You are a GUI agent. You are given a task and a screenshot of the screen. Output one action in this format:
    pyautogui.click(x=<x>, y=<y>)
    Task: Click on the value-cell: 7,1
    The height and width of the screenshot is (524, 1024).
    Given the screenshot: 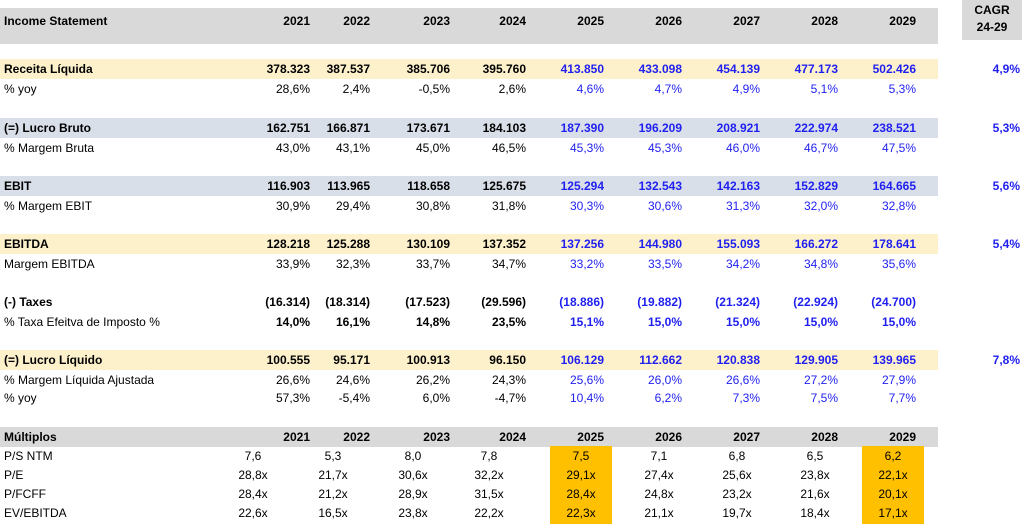 What is the action you would take?
    pyautogui.click(x=659, y=456)
    